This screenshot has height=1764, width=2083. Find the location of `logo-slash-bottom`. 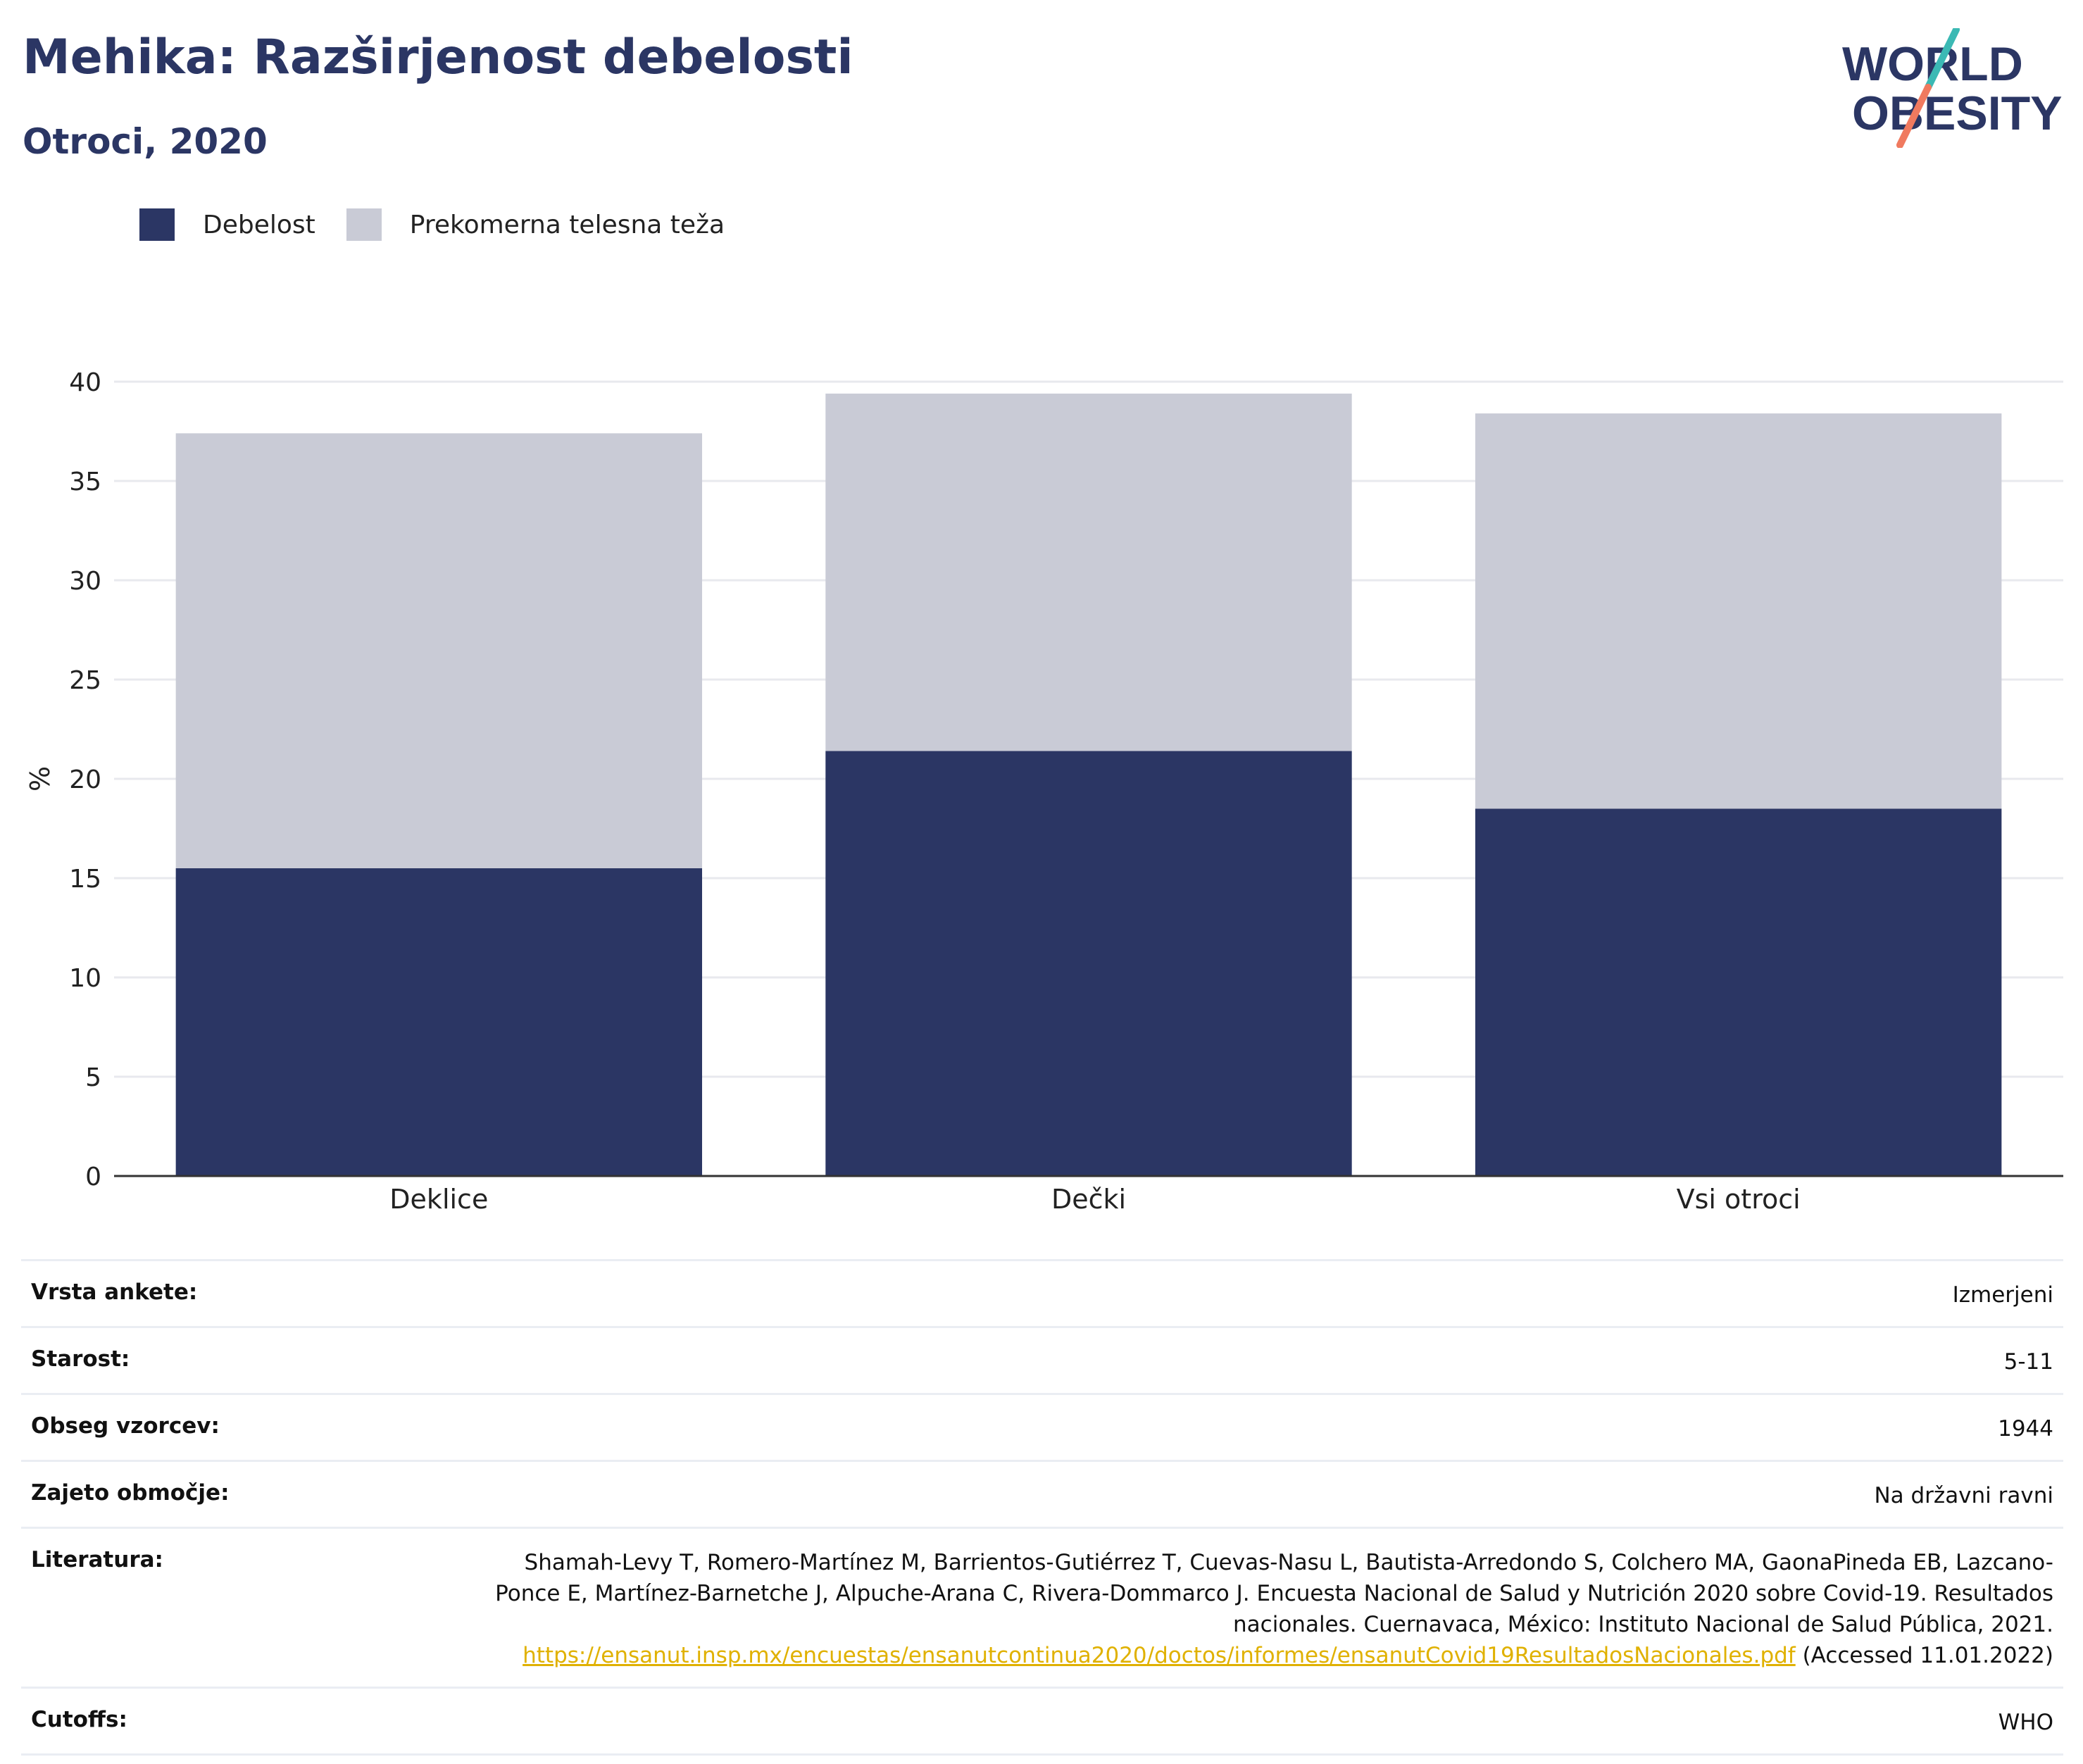

logo-slash-bottom is located at coordinates (1914, 116).